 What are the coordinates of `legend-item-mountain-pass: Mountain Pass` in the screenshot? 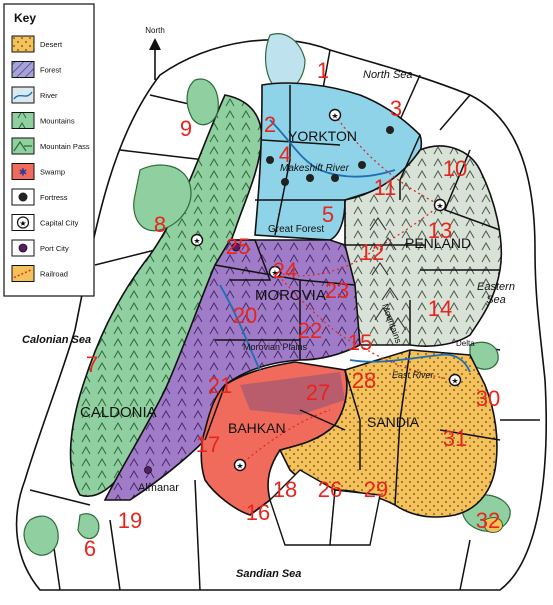 It's located at (50, 146).